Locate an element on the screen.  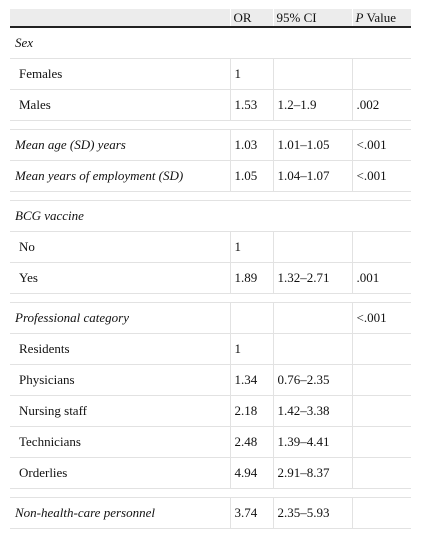
section-row-bcg: BCG vaccine is located at coordinates (210, 216).